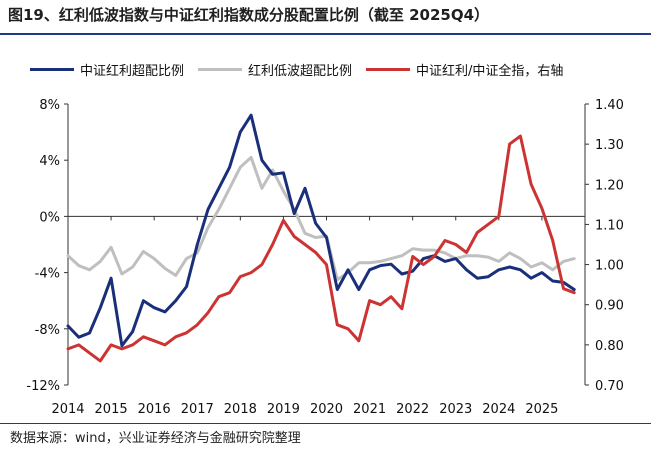  Describe the element at coordinates (325, 34) in the screenshot. I see `title-divider` at that location.